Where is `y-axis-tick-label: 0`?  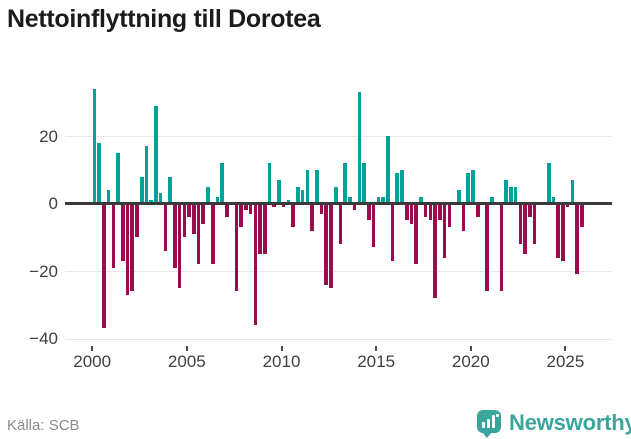
y-axis-tick-label: 0 is located at coordinates (53, 203).